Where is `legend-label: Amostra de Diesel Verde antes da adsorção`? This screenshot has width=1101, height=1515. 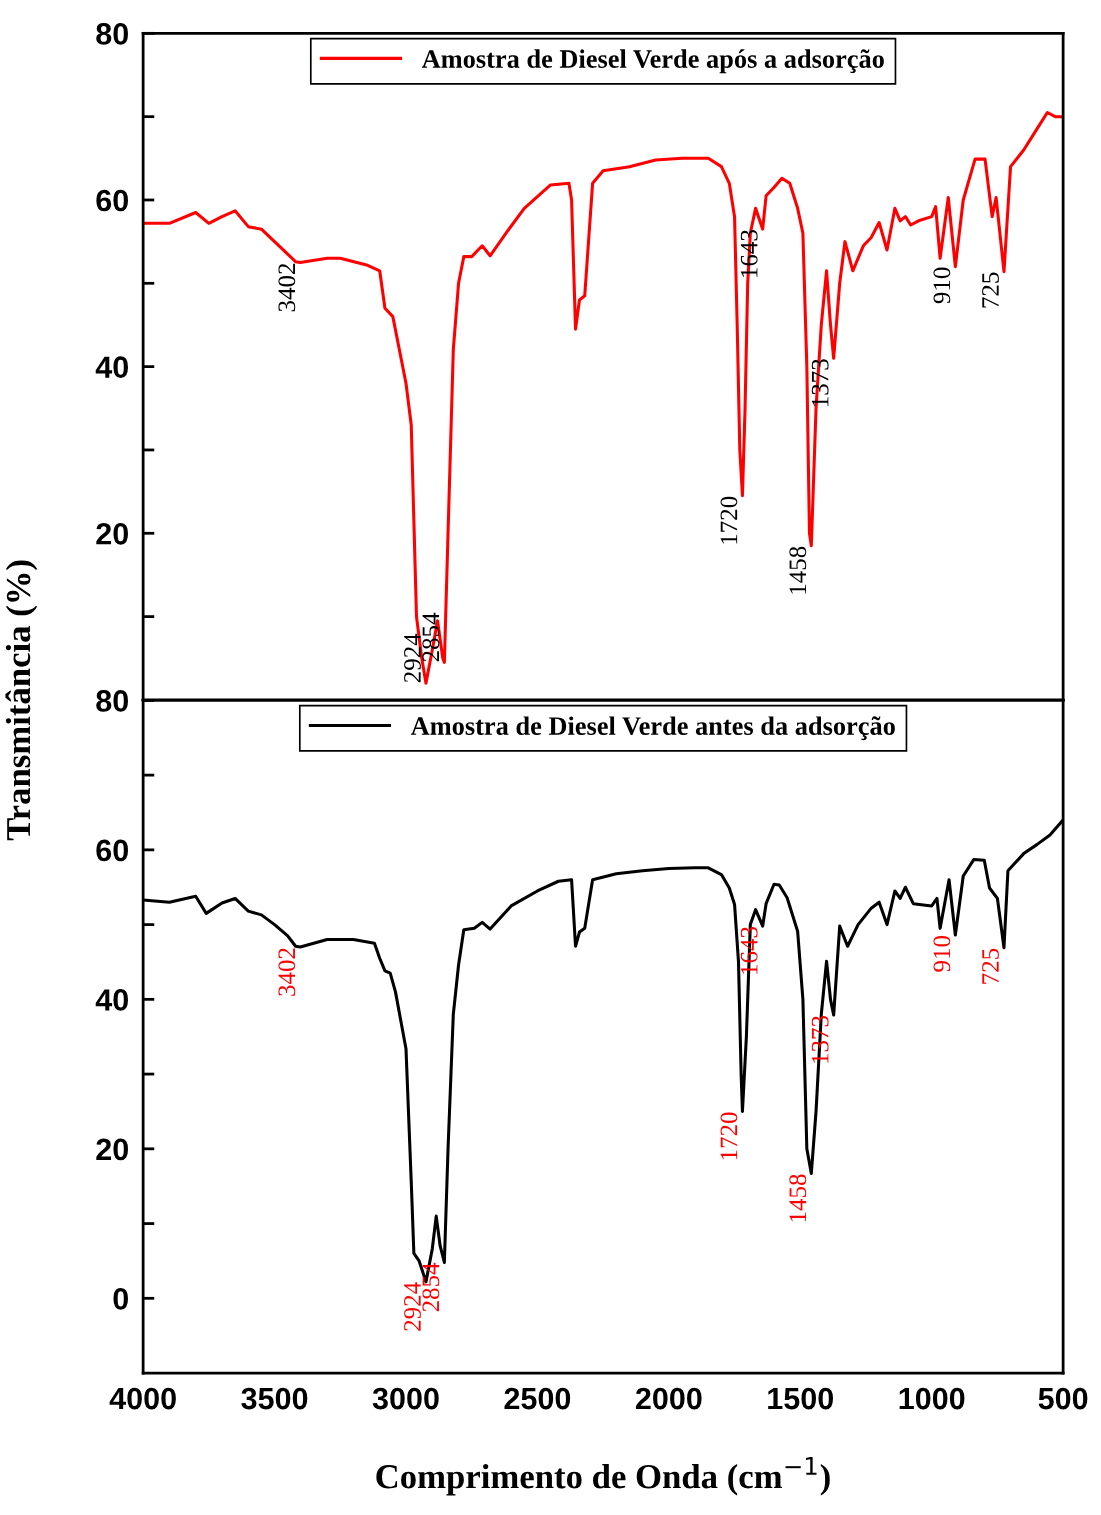 legend-label: Amostra de Diesel Verde antes da adsorção is located at coordinates (652, 728).